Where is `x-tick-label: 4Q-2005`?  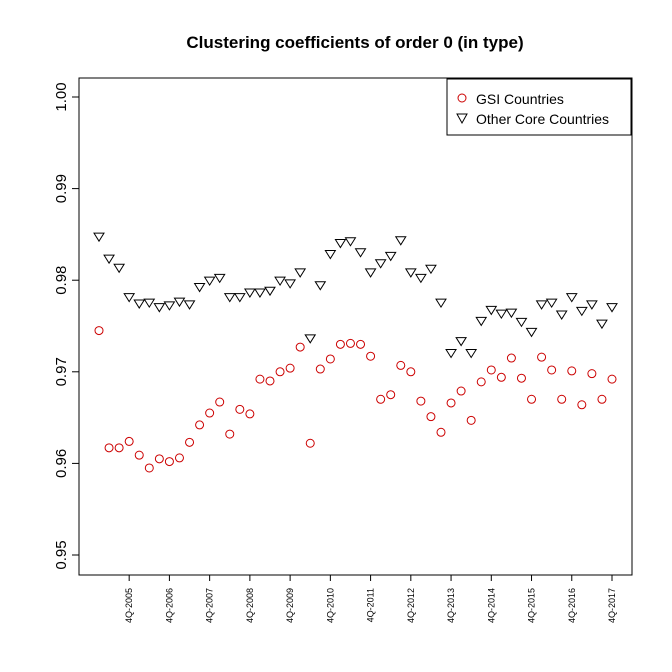
x-tick-label: 4Q-2005 is located at coordinates (129, 605).